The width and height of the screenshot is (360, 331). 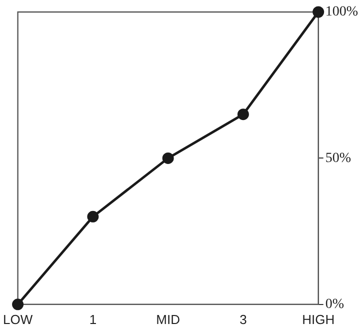 What do you see at coordinates (168, 319) in the screenshot?
I see `x-tick-label: MID` at bounding box center [168, 319].